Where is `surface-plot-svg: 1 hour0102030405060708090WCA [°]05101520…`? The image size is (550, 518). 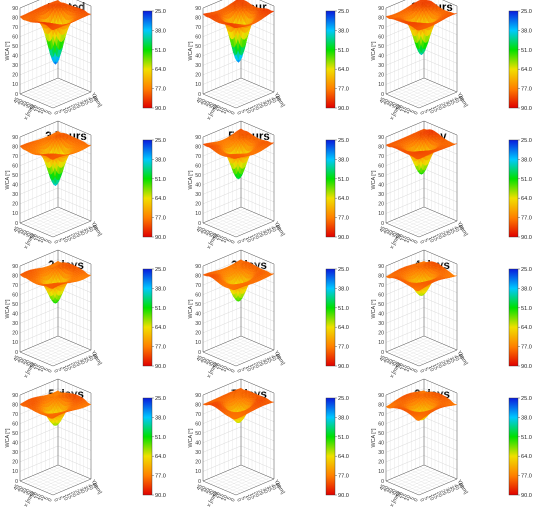
surface-plot-svg: 1 hour0102030405060708090WCA [°]05101520… is located at coordinates (268, 60).